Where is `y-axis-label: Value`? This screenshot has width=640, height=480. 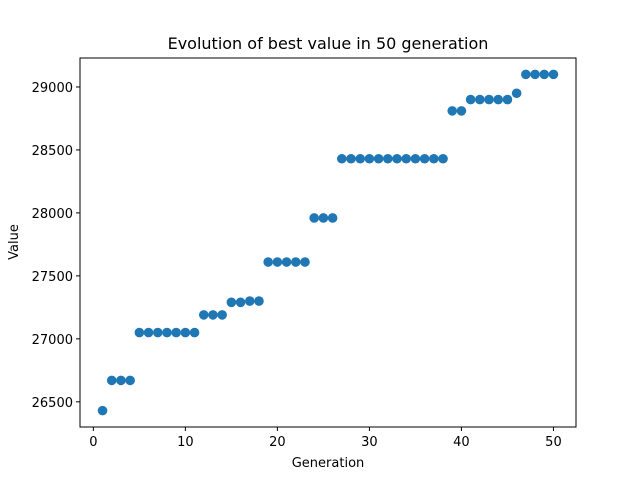
y-axis-label: Value is located at coordinates (14, 242).